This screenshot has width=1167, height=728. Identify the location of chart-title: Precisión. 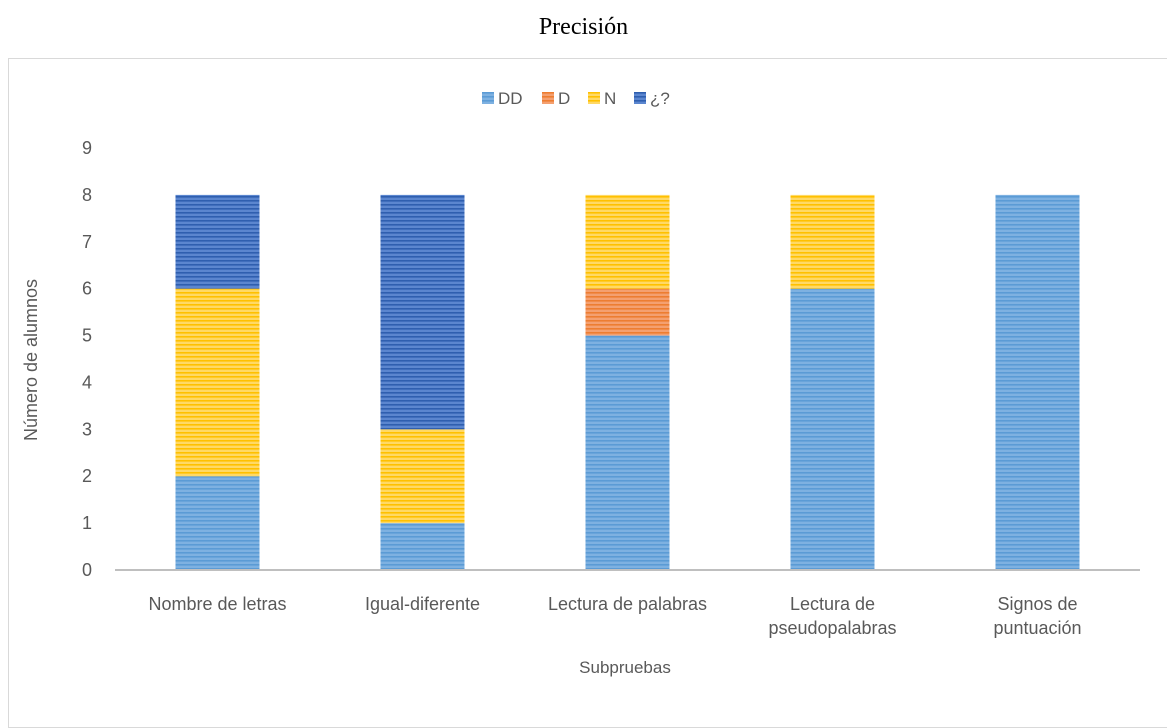
(583, 27).